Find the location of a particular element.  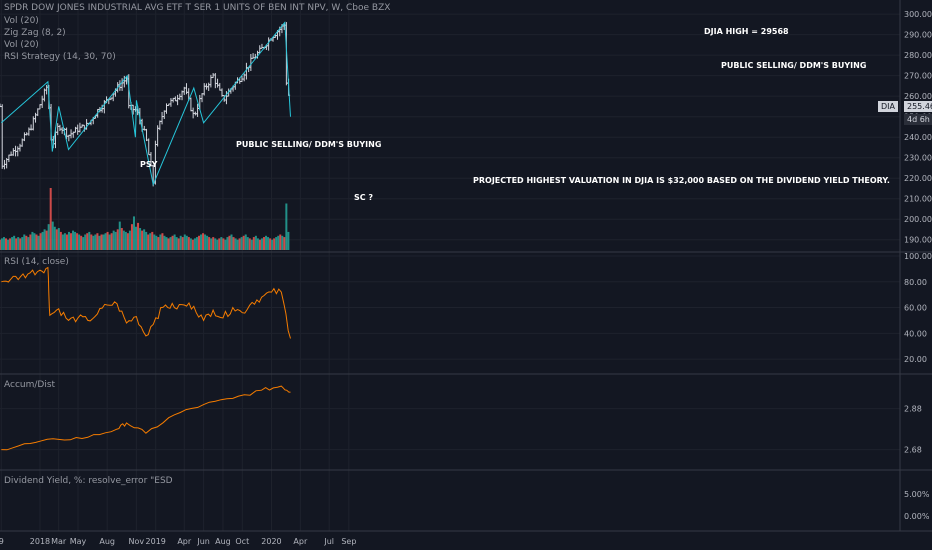

dividend-tick-label: 5.00% is located at coordinates (917, 494).